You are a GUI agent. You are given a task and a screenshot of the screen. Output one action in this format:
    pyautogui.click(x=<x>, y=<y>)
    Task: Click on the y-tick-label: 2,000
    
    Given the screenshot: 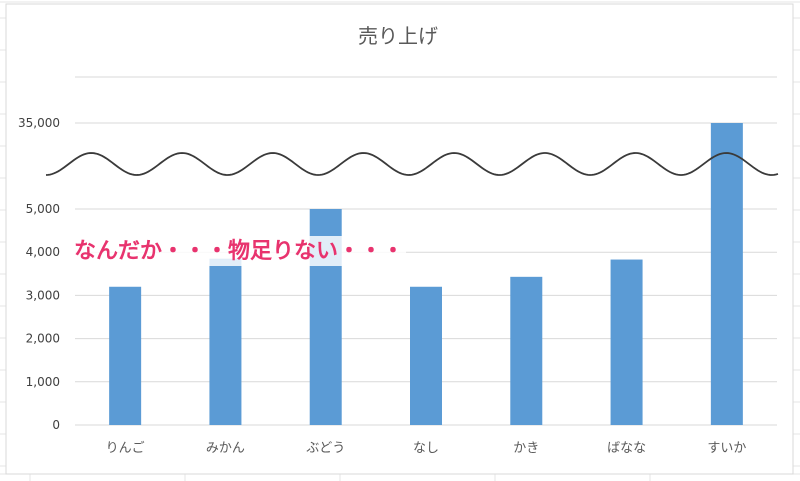 What is the action you would take?
    pyautogui.click(x=43, y=339)
    